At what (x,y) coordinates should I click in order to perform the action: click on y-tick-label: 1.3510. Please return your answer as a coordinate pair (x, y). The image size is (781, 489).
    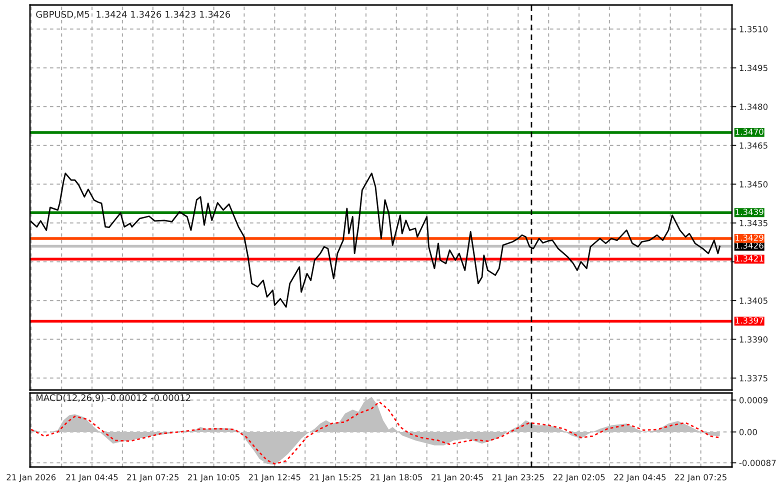
    Looking at the image, I should click on (754, 29).